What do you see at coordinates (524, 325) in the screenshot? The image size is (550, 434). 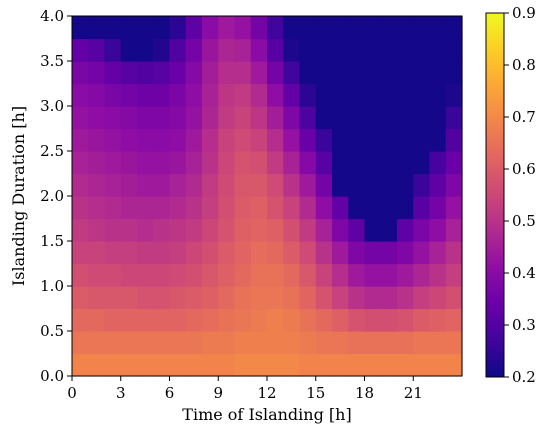 I see `colorbar-tick-label: 0.3` at bounding box center [524, 325].